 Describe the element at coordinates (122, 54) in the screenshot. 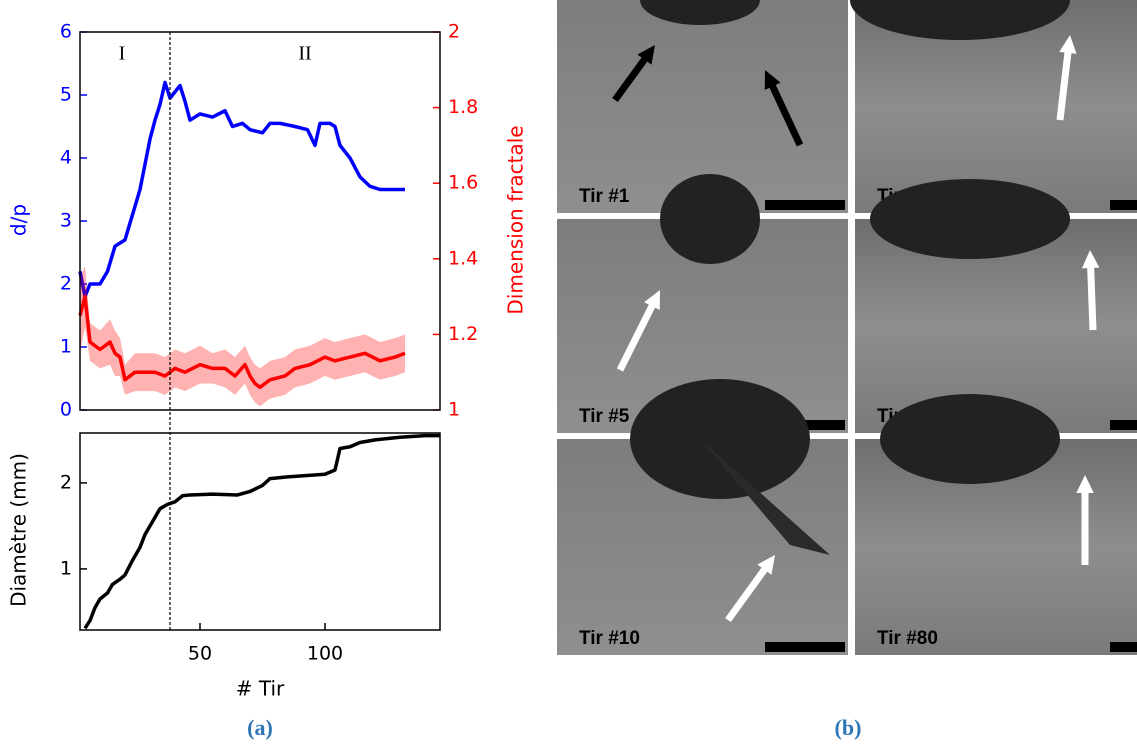

I see `annotation: I` at that location.